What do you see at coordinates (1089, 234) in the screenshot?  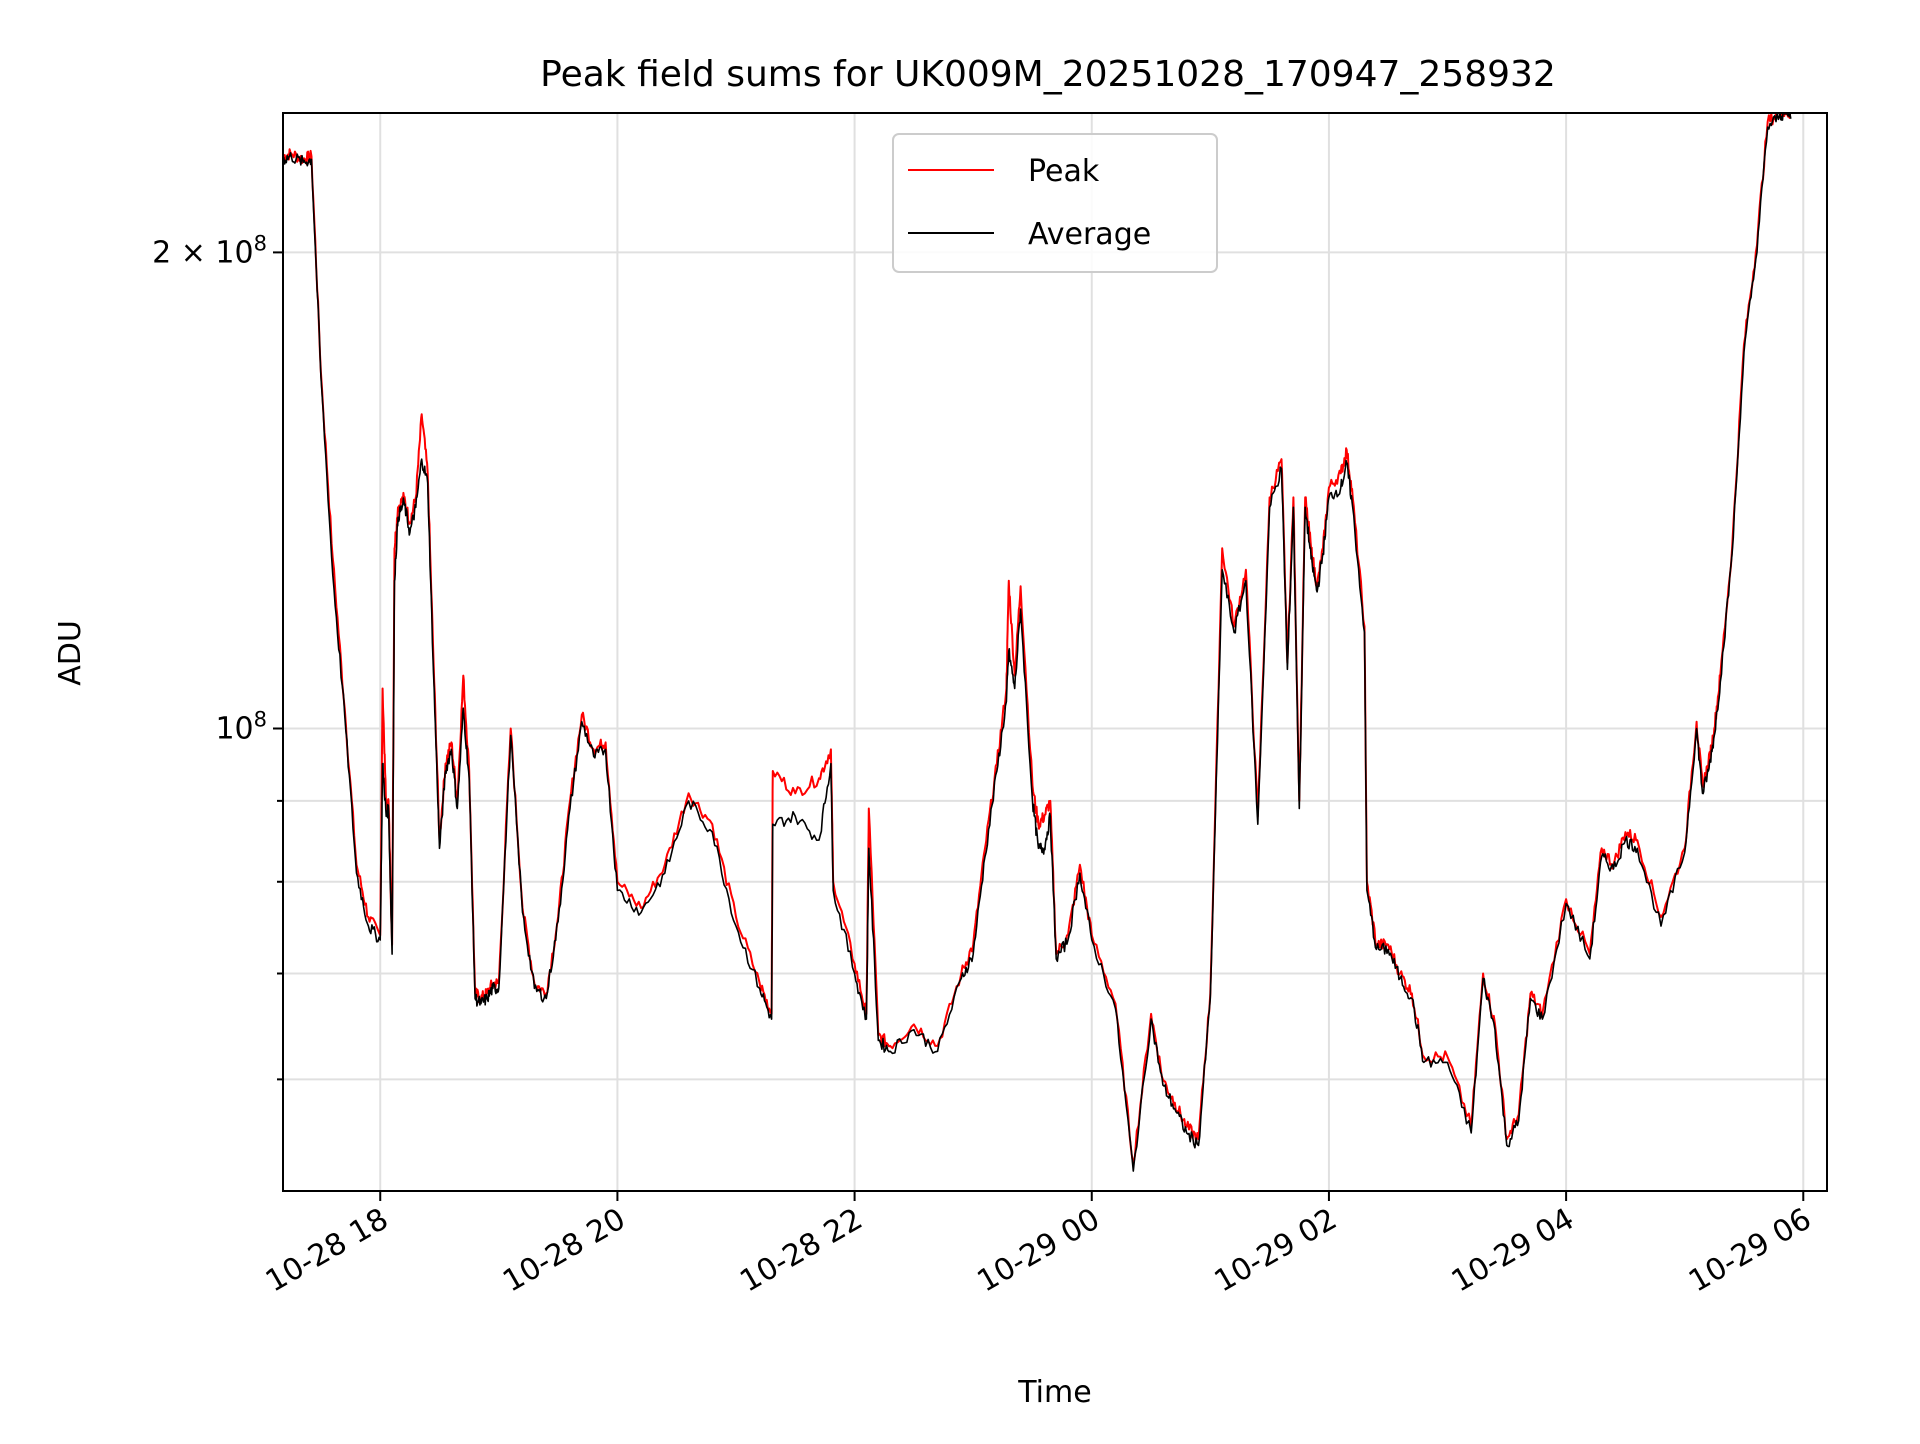 I see `legend-average-label: Average` at bounding box center [1089, 234].